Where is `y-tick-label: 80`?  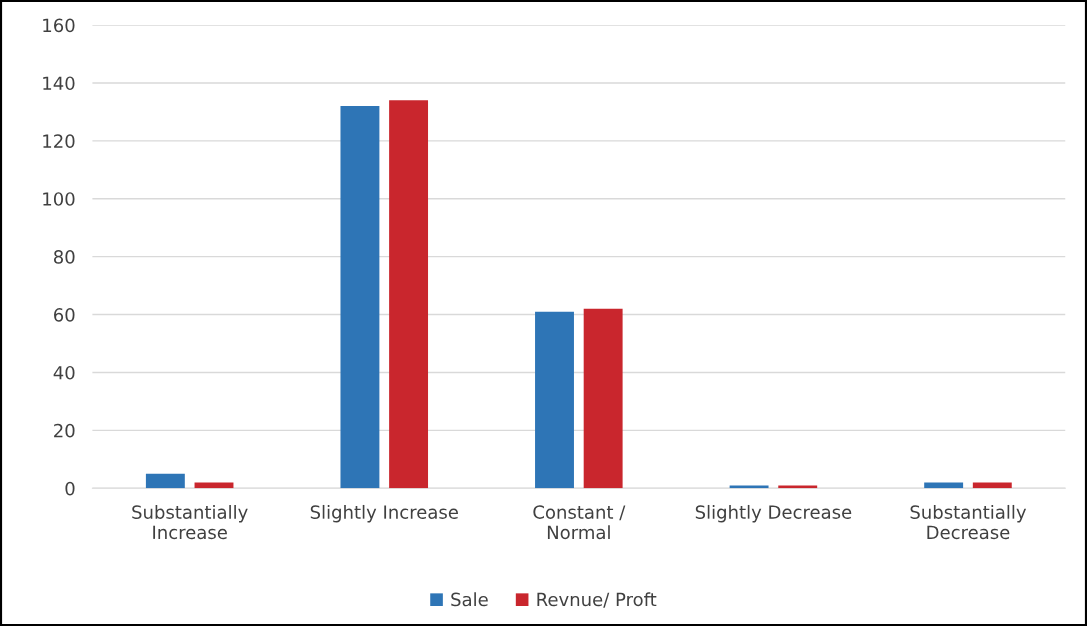 y-tick-label: 80 is located at coordinates (64, 257).